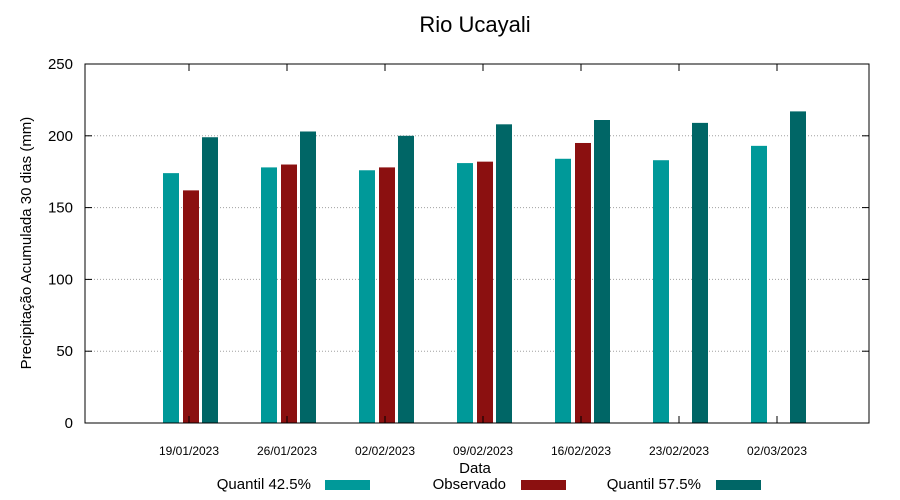 This screenshot has height=500, width=900. I want to click on y-tick-label: 0, so click(69, 423).